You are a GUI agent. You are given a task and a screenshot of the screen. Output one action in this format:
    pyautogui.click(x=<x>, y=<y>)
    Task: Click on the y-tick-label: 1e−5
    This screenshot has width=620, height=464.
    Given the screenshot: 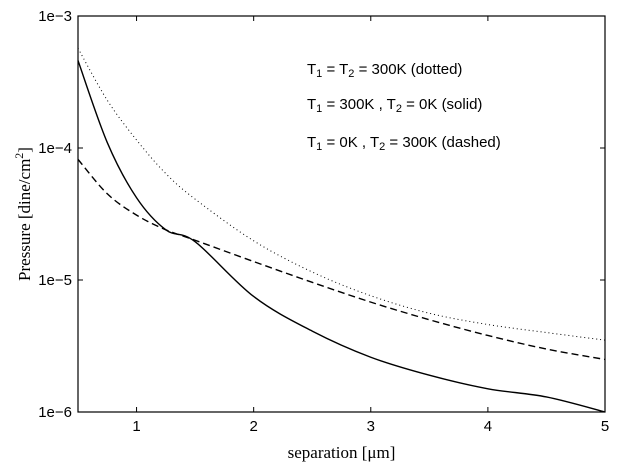 What is the action you would take?
    pyautogui.click(x=55, y=280)
    